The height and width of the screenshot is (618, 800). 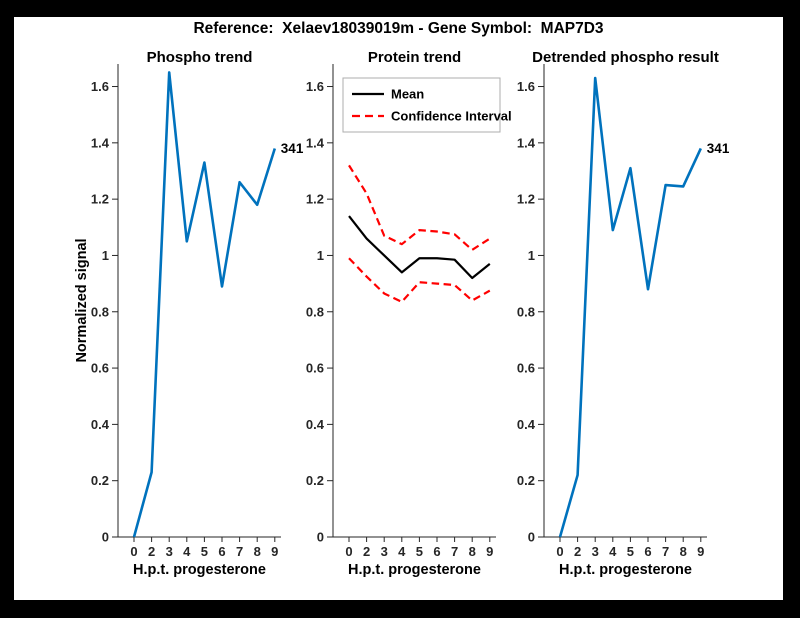 I want to click on legend-label: Confidence Interval, so click(x=451, y=116).